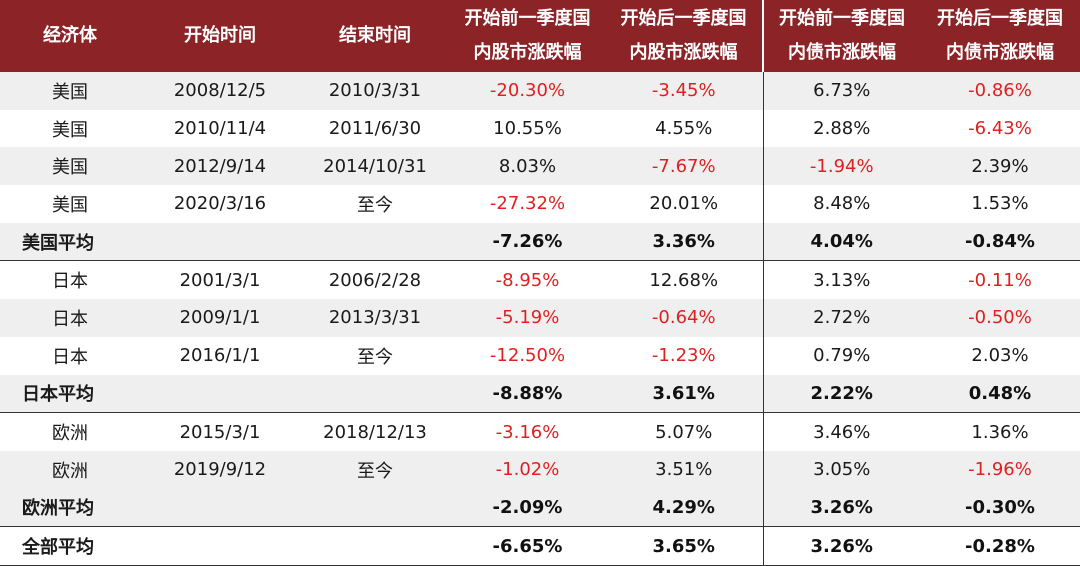 The image size is (1080, 566). Describe the element at coordinates (527, 469) in the screenshot. I see `cell-stock-before: -1.02%` at that location.